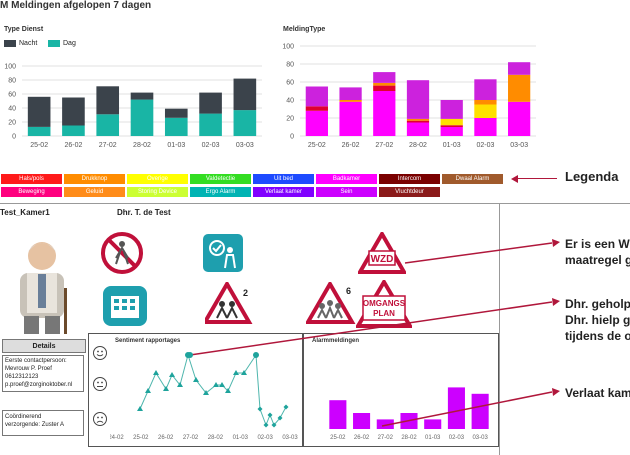  Describe the element at coordinates (245, 293) in the screenshot. I see `badge-2: 2` at that location.